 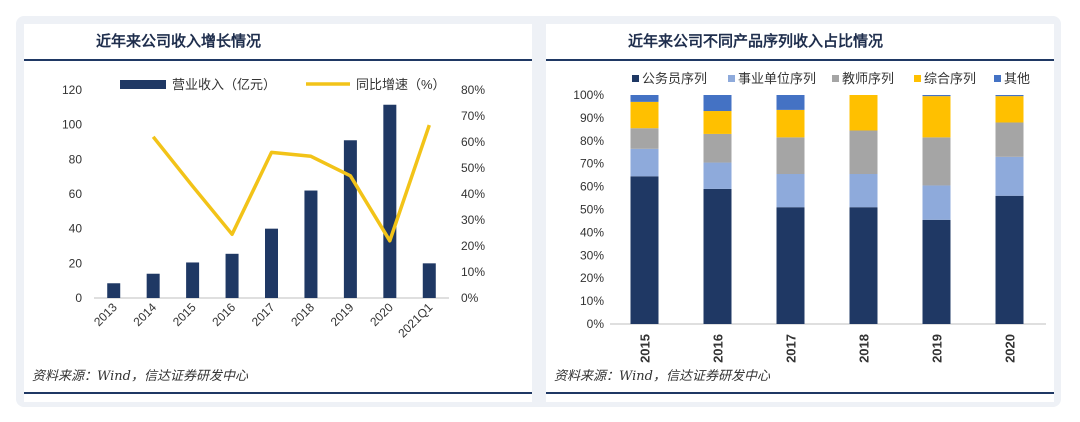 I want to click on x-tick-label: 2021Q1, so click(x=415, y=320).